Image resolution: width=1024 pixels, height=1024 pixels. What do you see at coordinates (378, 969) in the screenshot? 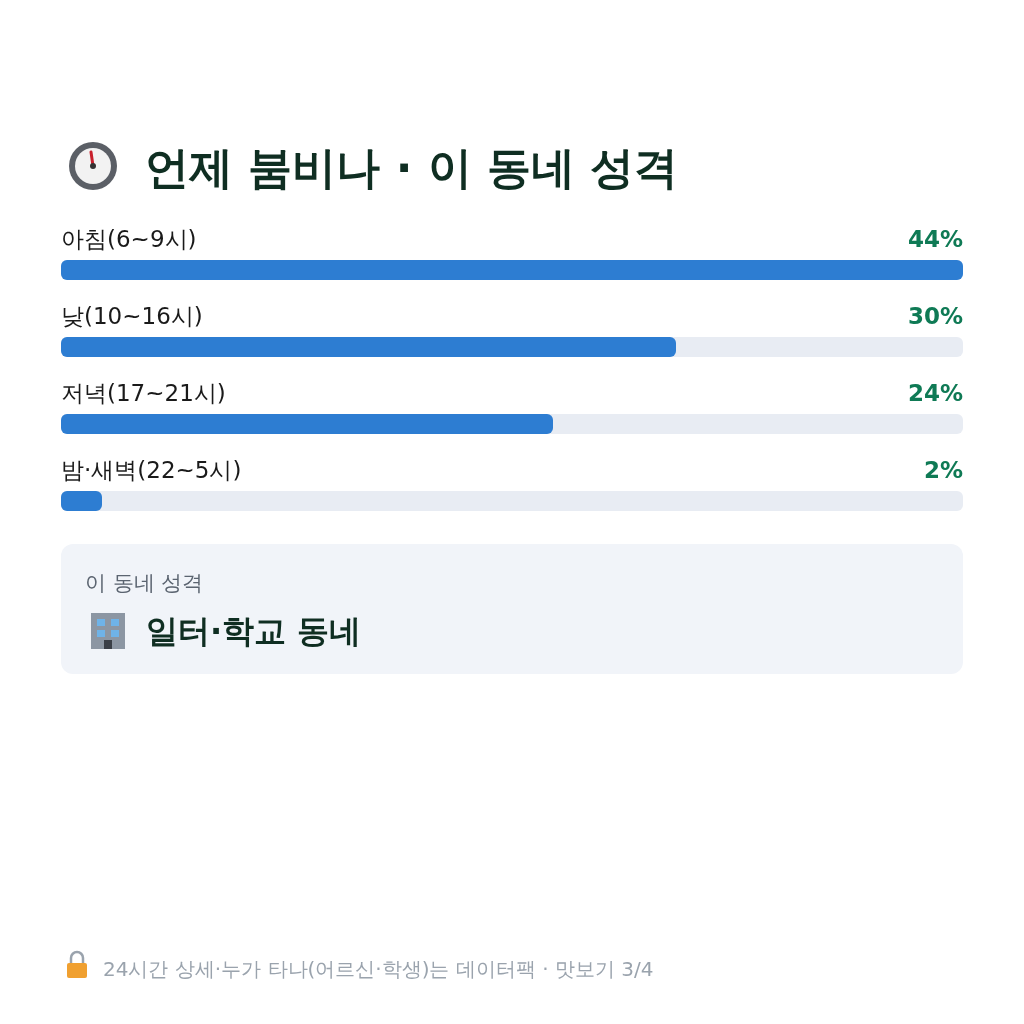
I see `text: 24시간 상세·누가 타나(어르신·학생)는 데이터팩 · 맛보기 3/4` at bounding box center [378, 969].